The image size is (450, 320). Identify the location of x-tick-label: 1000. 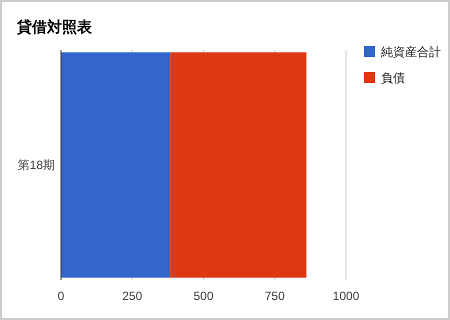
(346, 296).